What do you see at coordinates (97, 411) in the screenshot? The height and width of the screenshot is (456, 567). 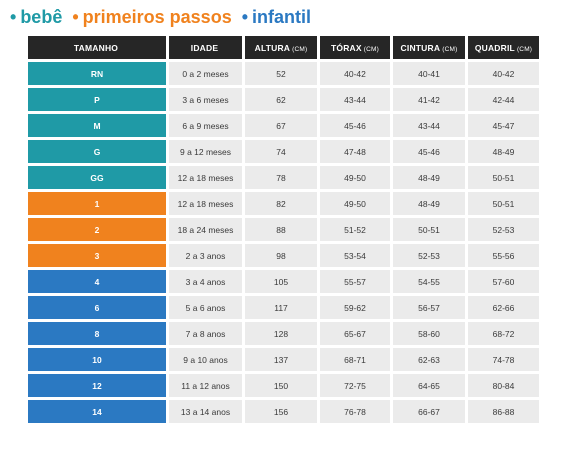 I see `size-cell: 14` at bounding box center [97, 411].